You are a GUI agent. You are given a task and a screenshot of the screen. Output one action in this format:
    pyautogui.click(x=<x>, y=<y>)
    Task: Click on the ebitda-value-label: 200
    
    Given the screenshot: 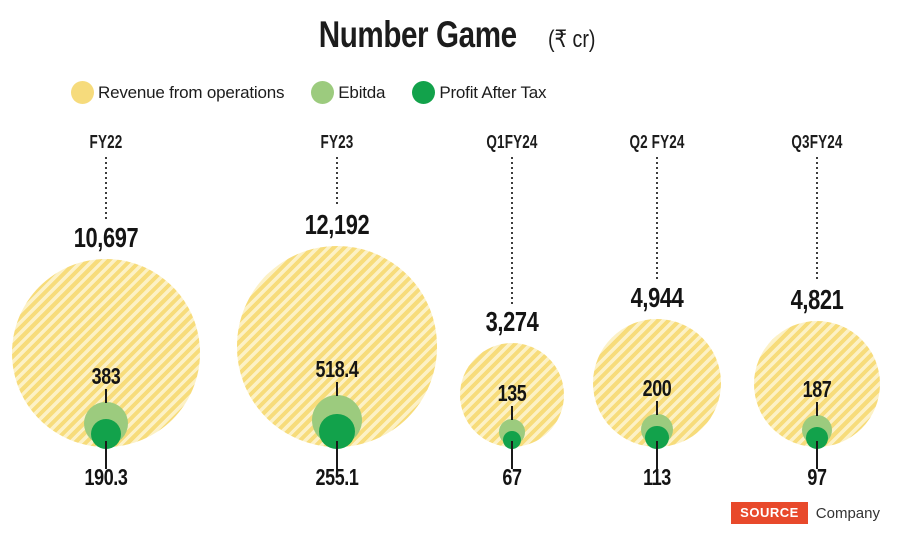 What is the action you would take?
    pyautogui.click(x=657, y=387)
    